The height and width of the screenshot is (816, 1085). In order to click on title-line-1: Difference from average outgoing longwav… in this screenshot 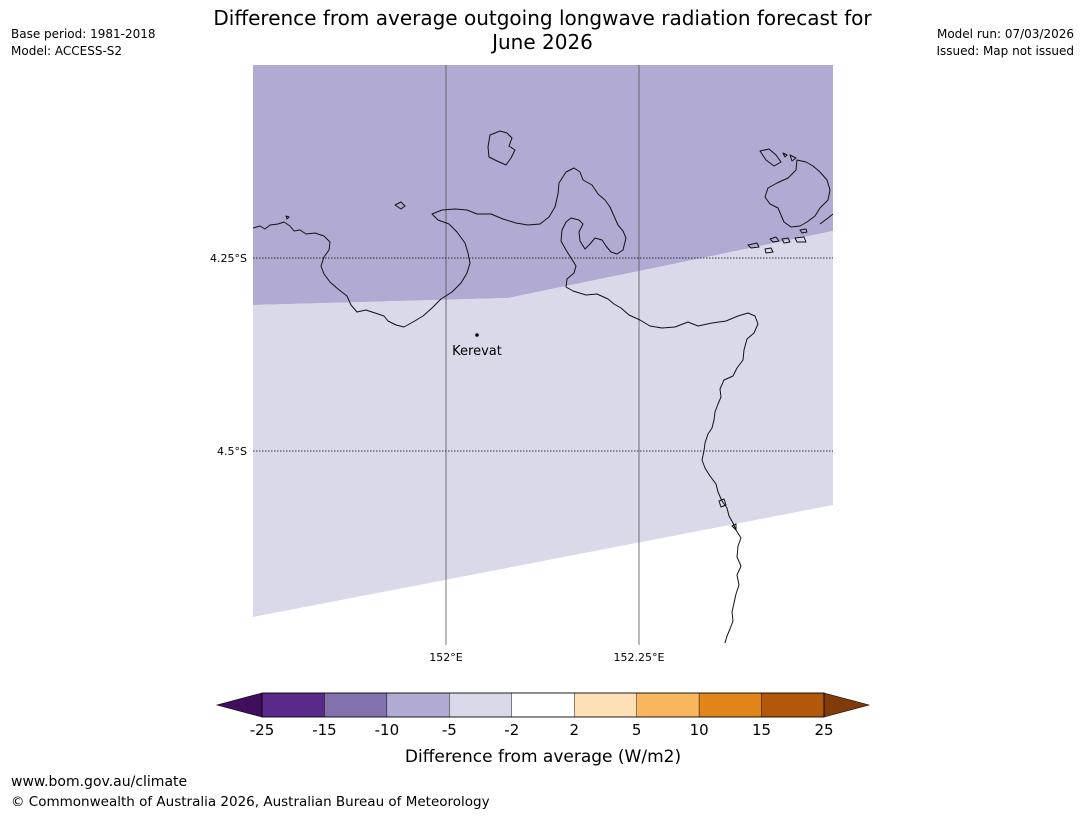, I will do `click(542, 18)`.